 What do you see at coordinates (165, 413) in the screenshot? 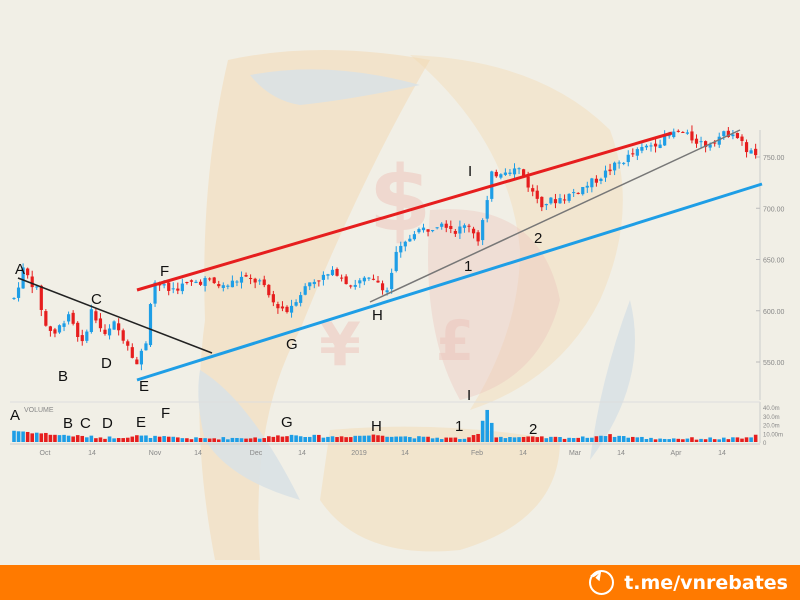
I see `volume-label-f: F` at bounding box center [165, 413].